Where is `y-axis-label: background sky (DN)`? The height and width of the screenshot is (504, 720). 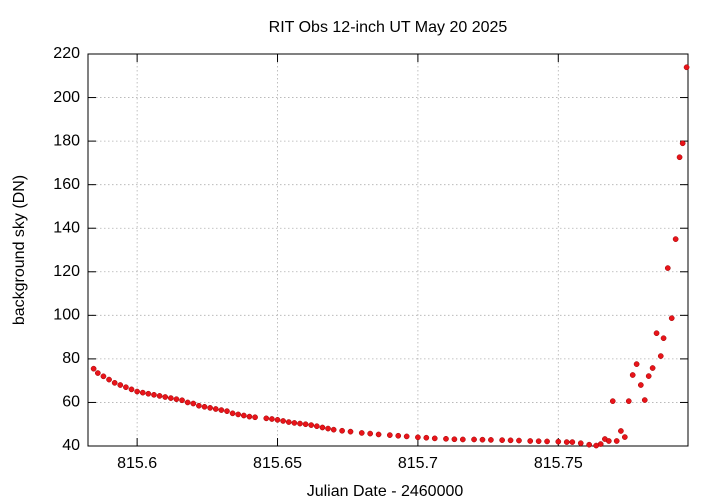 y-axis-label: background sky (DN) is located at coordinates (19, 250).